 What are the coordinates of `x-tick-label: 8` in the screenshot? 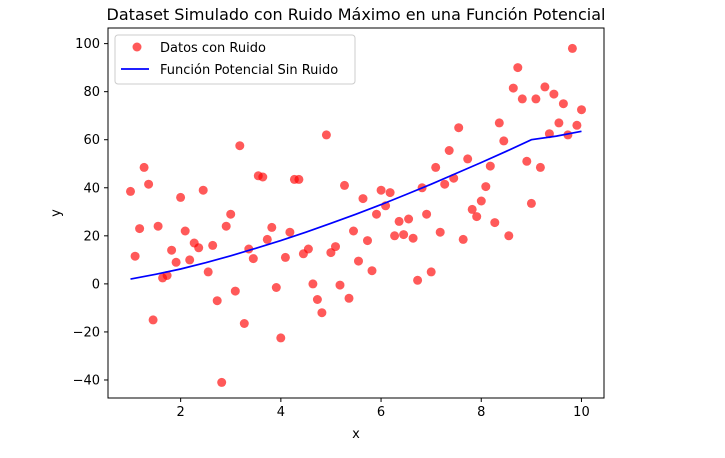 It's located at (481, 412).